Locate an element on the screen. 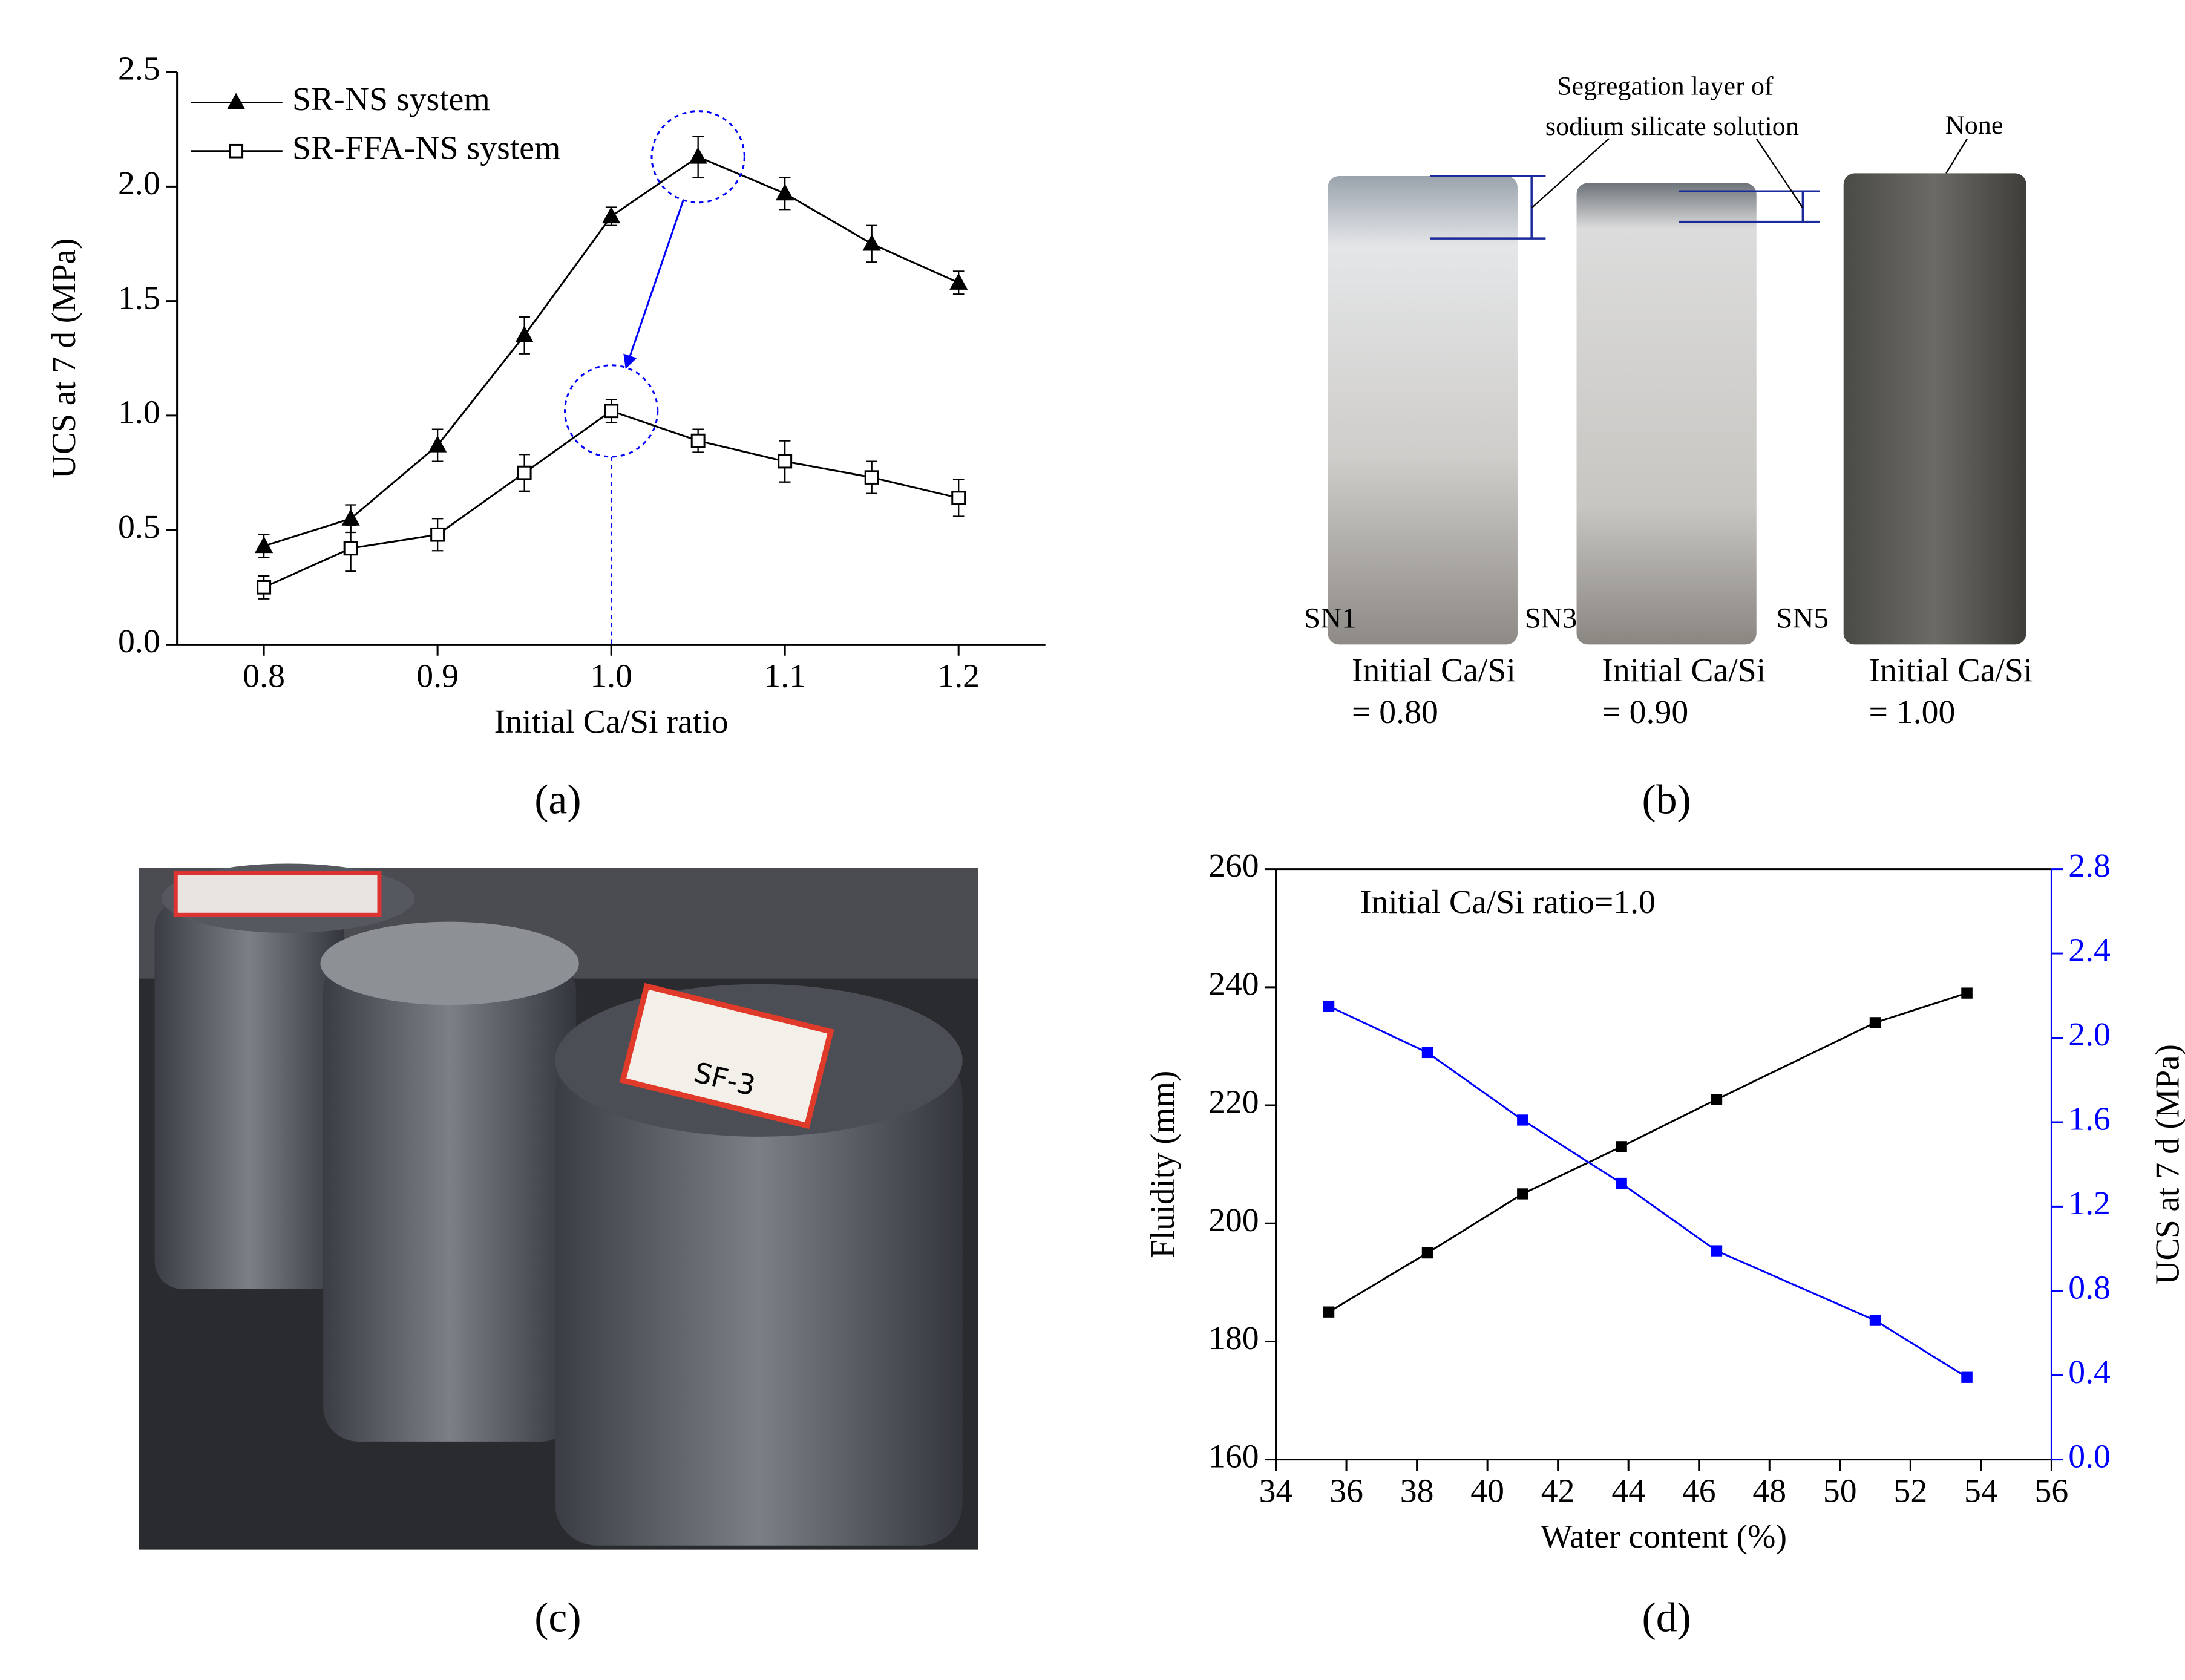  y2-tick-label: 2.4 is located at coordinates (2089, 950).